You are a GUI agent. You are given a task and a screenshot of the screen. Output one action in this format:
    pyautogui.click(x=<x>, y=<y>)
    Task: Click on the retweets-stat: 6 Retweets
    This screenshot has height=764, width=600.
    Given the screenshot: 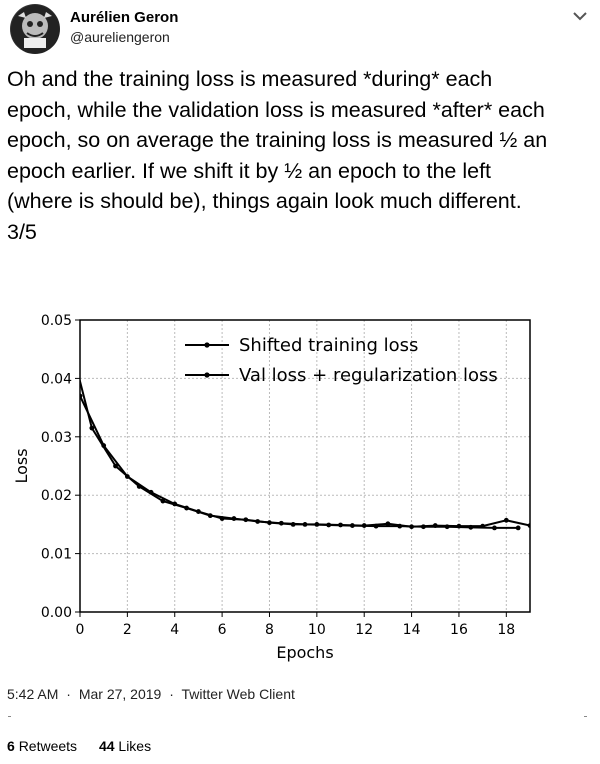 What is the action you would take?
    pyautogui.click(x=44, y=746)
    